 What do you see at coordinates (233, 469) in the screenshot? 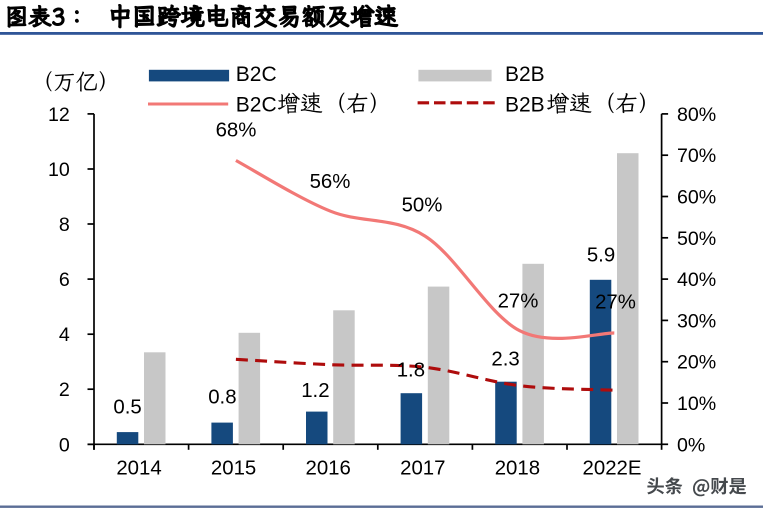
I see `svg-text: 2015` at bounding box center [233, 469].